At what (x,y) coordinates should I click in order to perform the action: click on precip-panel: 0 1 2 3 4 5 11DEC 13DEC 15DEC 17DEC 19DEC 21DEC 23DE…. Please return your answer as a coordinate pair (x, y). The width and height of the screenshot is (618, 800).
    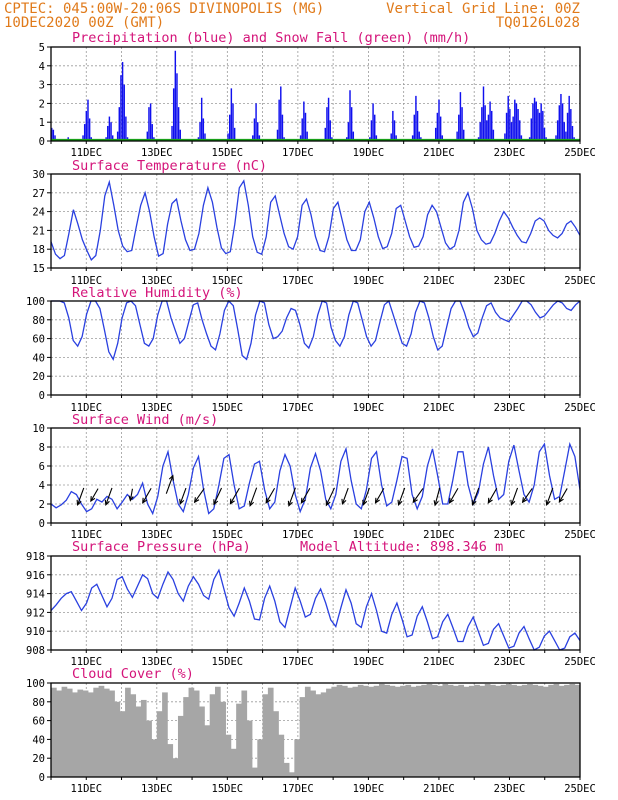
    Looking at the image, I should click on (317, 100).